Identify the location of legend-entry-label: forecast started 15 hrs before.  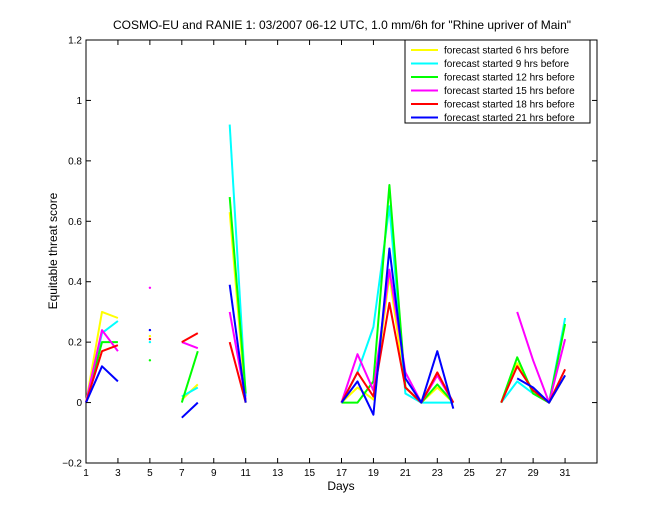
(509, 91).